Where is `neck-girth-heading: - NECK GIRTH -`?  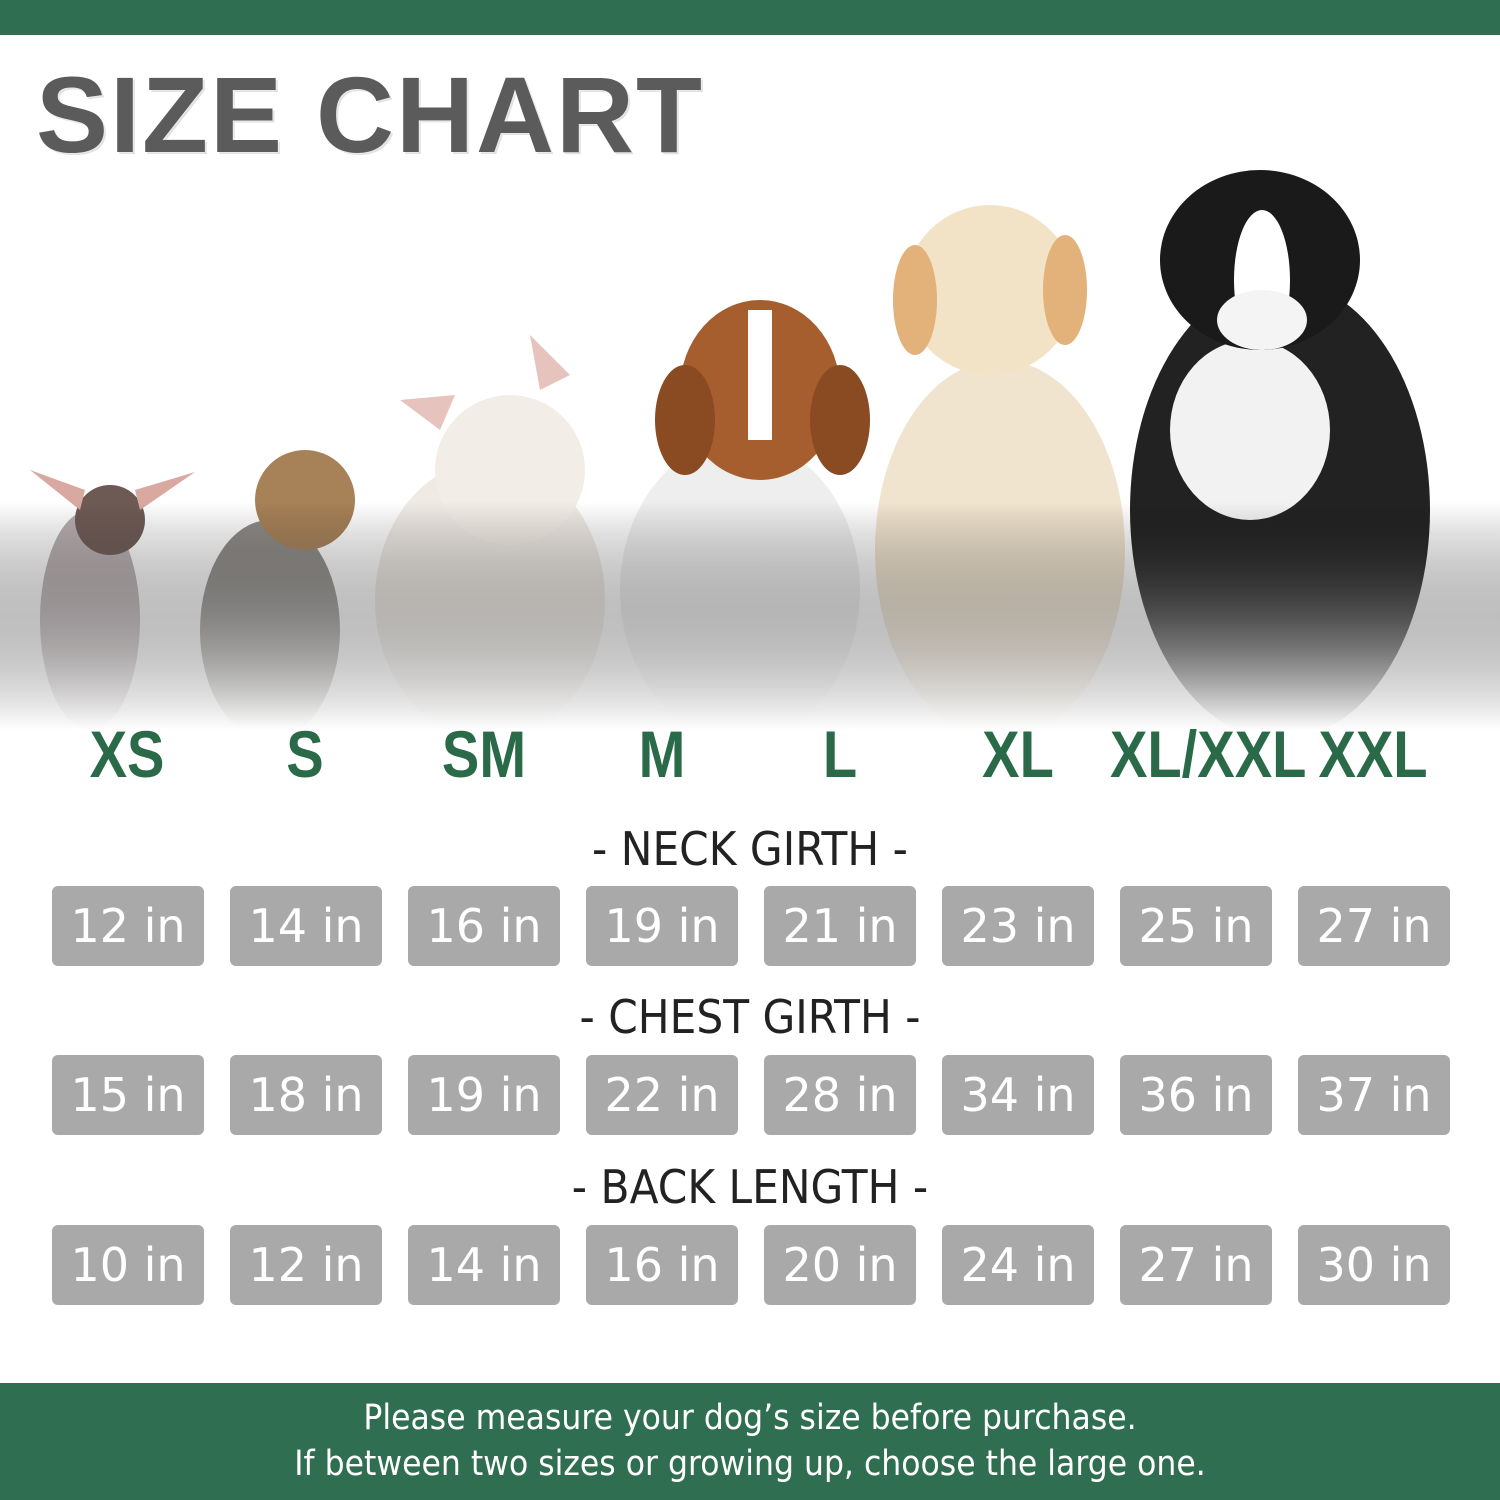 neck-girth-heading: - NECK GIRTH - is located at coordinates (750, 849).